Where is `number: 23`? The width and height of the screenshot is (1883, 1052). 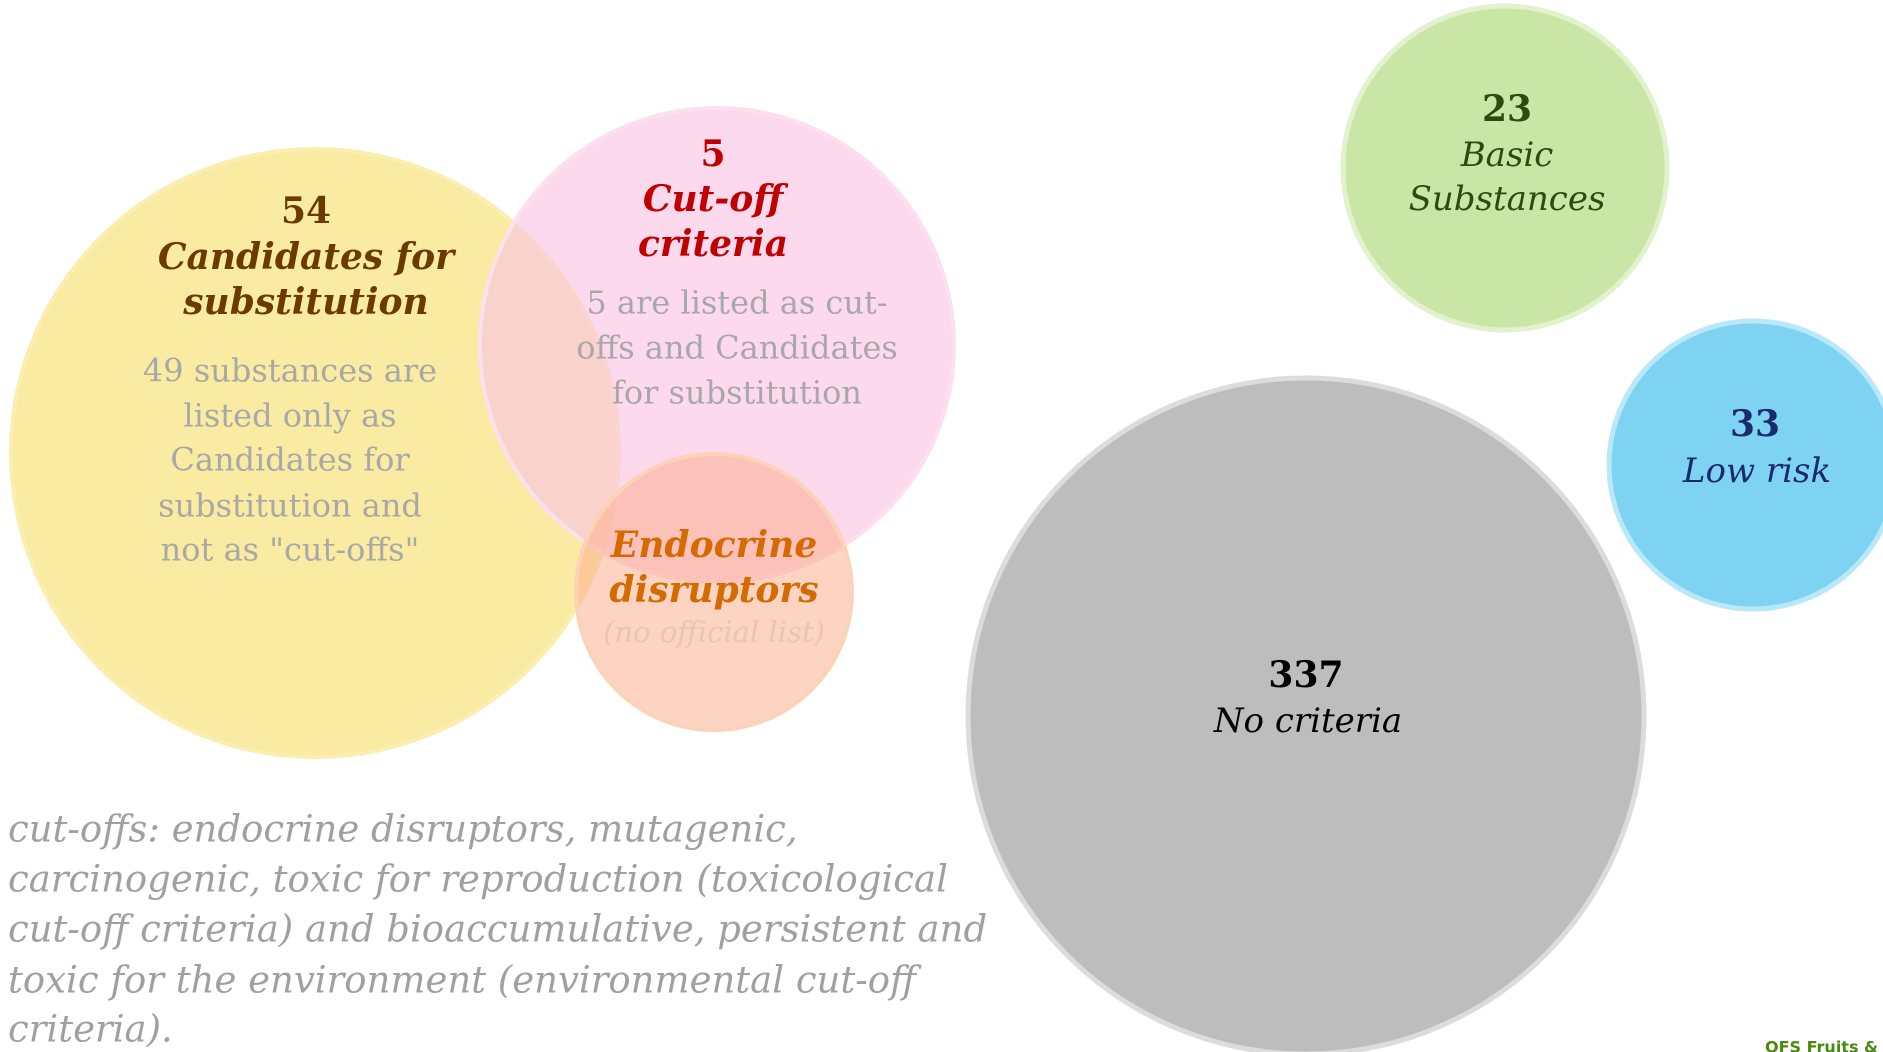
number: 23 is located at coordinates (1507, 109).